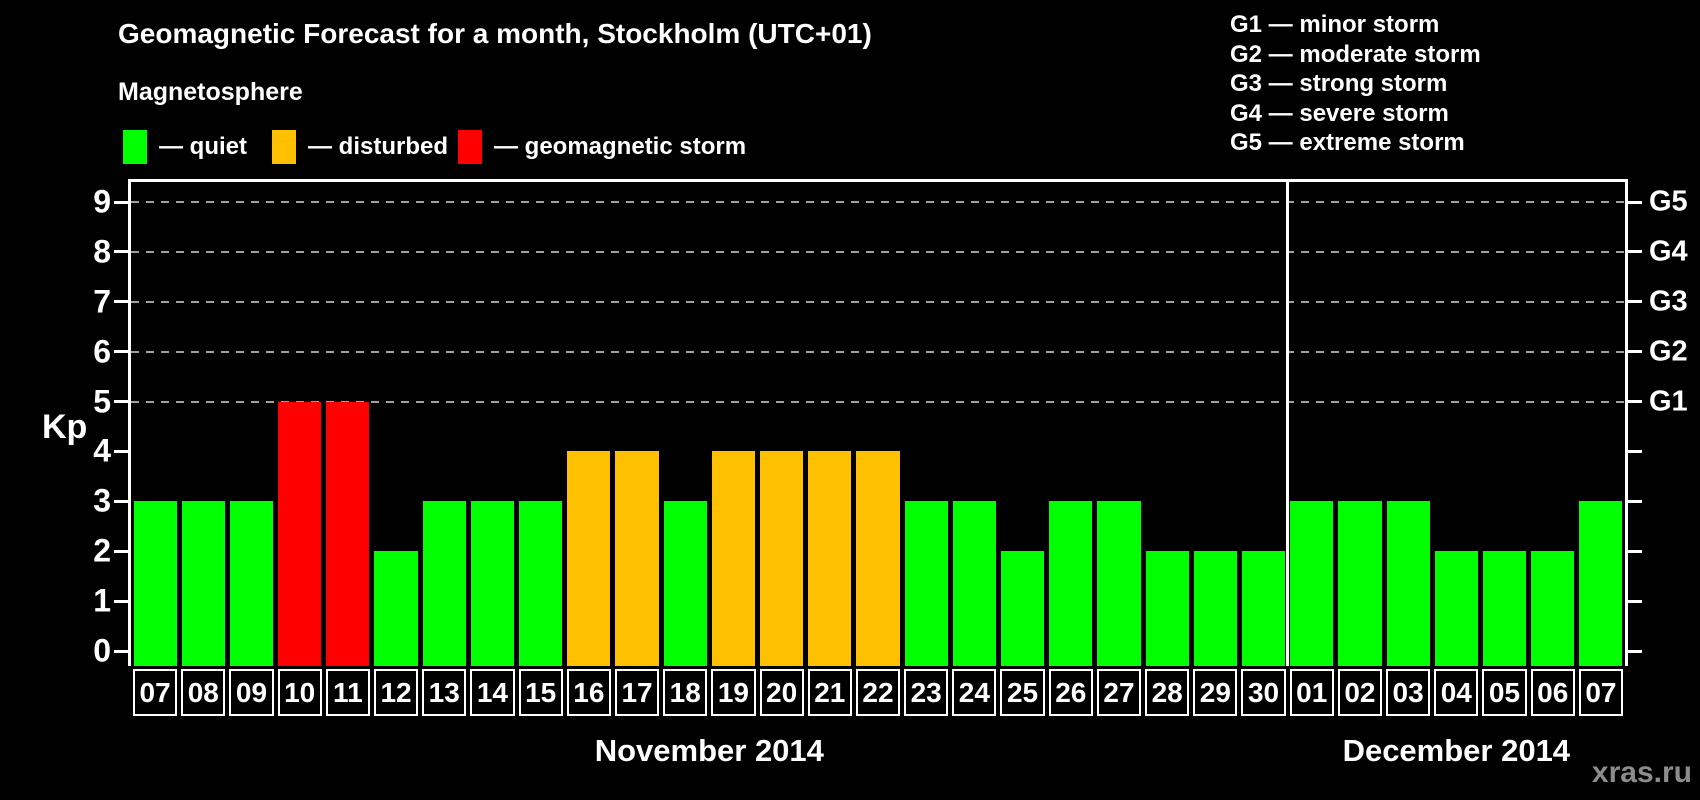  What do you see at coordinates (102, 450) in the screenshot?
I see `y-axis-tick-label: 4` at bounding box center [102, 450].